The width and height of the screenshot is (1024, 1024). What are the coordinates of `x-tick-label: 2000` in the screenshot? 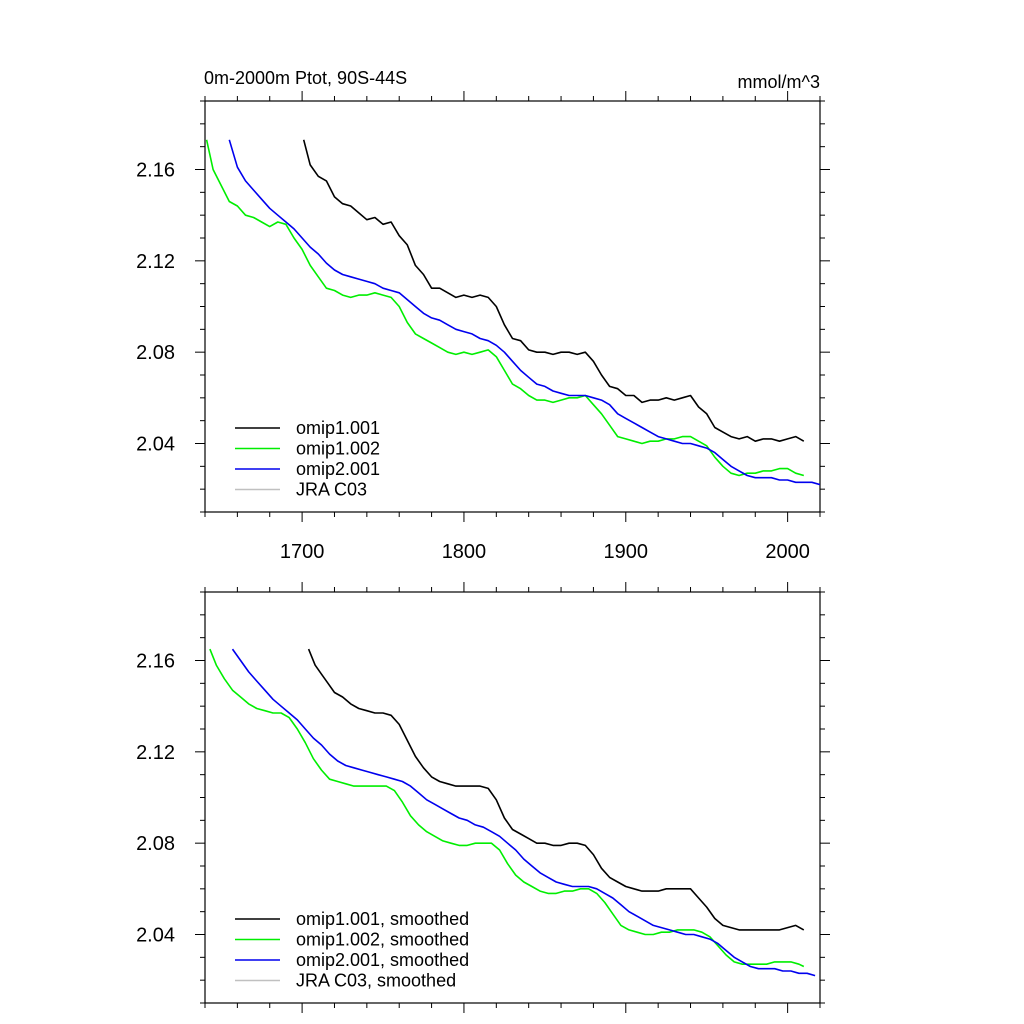 It's located at (787, 552).